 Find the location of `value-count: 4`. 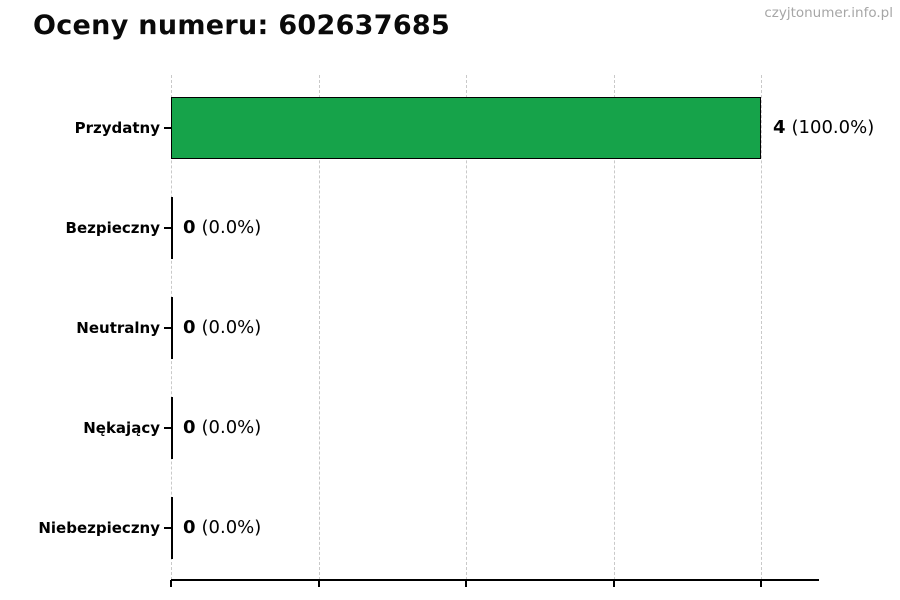

value-count: 4 is located at coordinates (779, 127).